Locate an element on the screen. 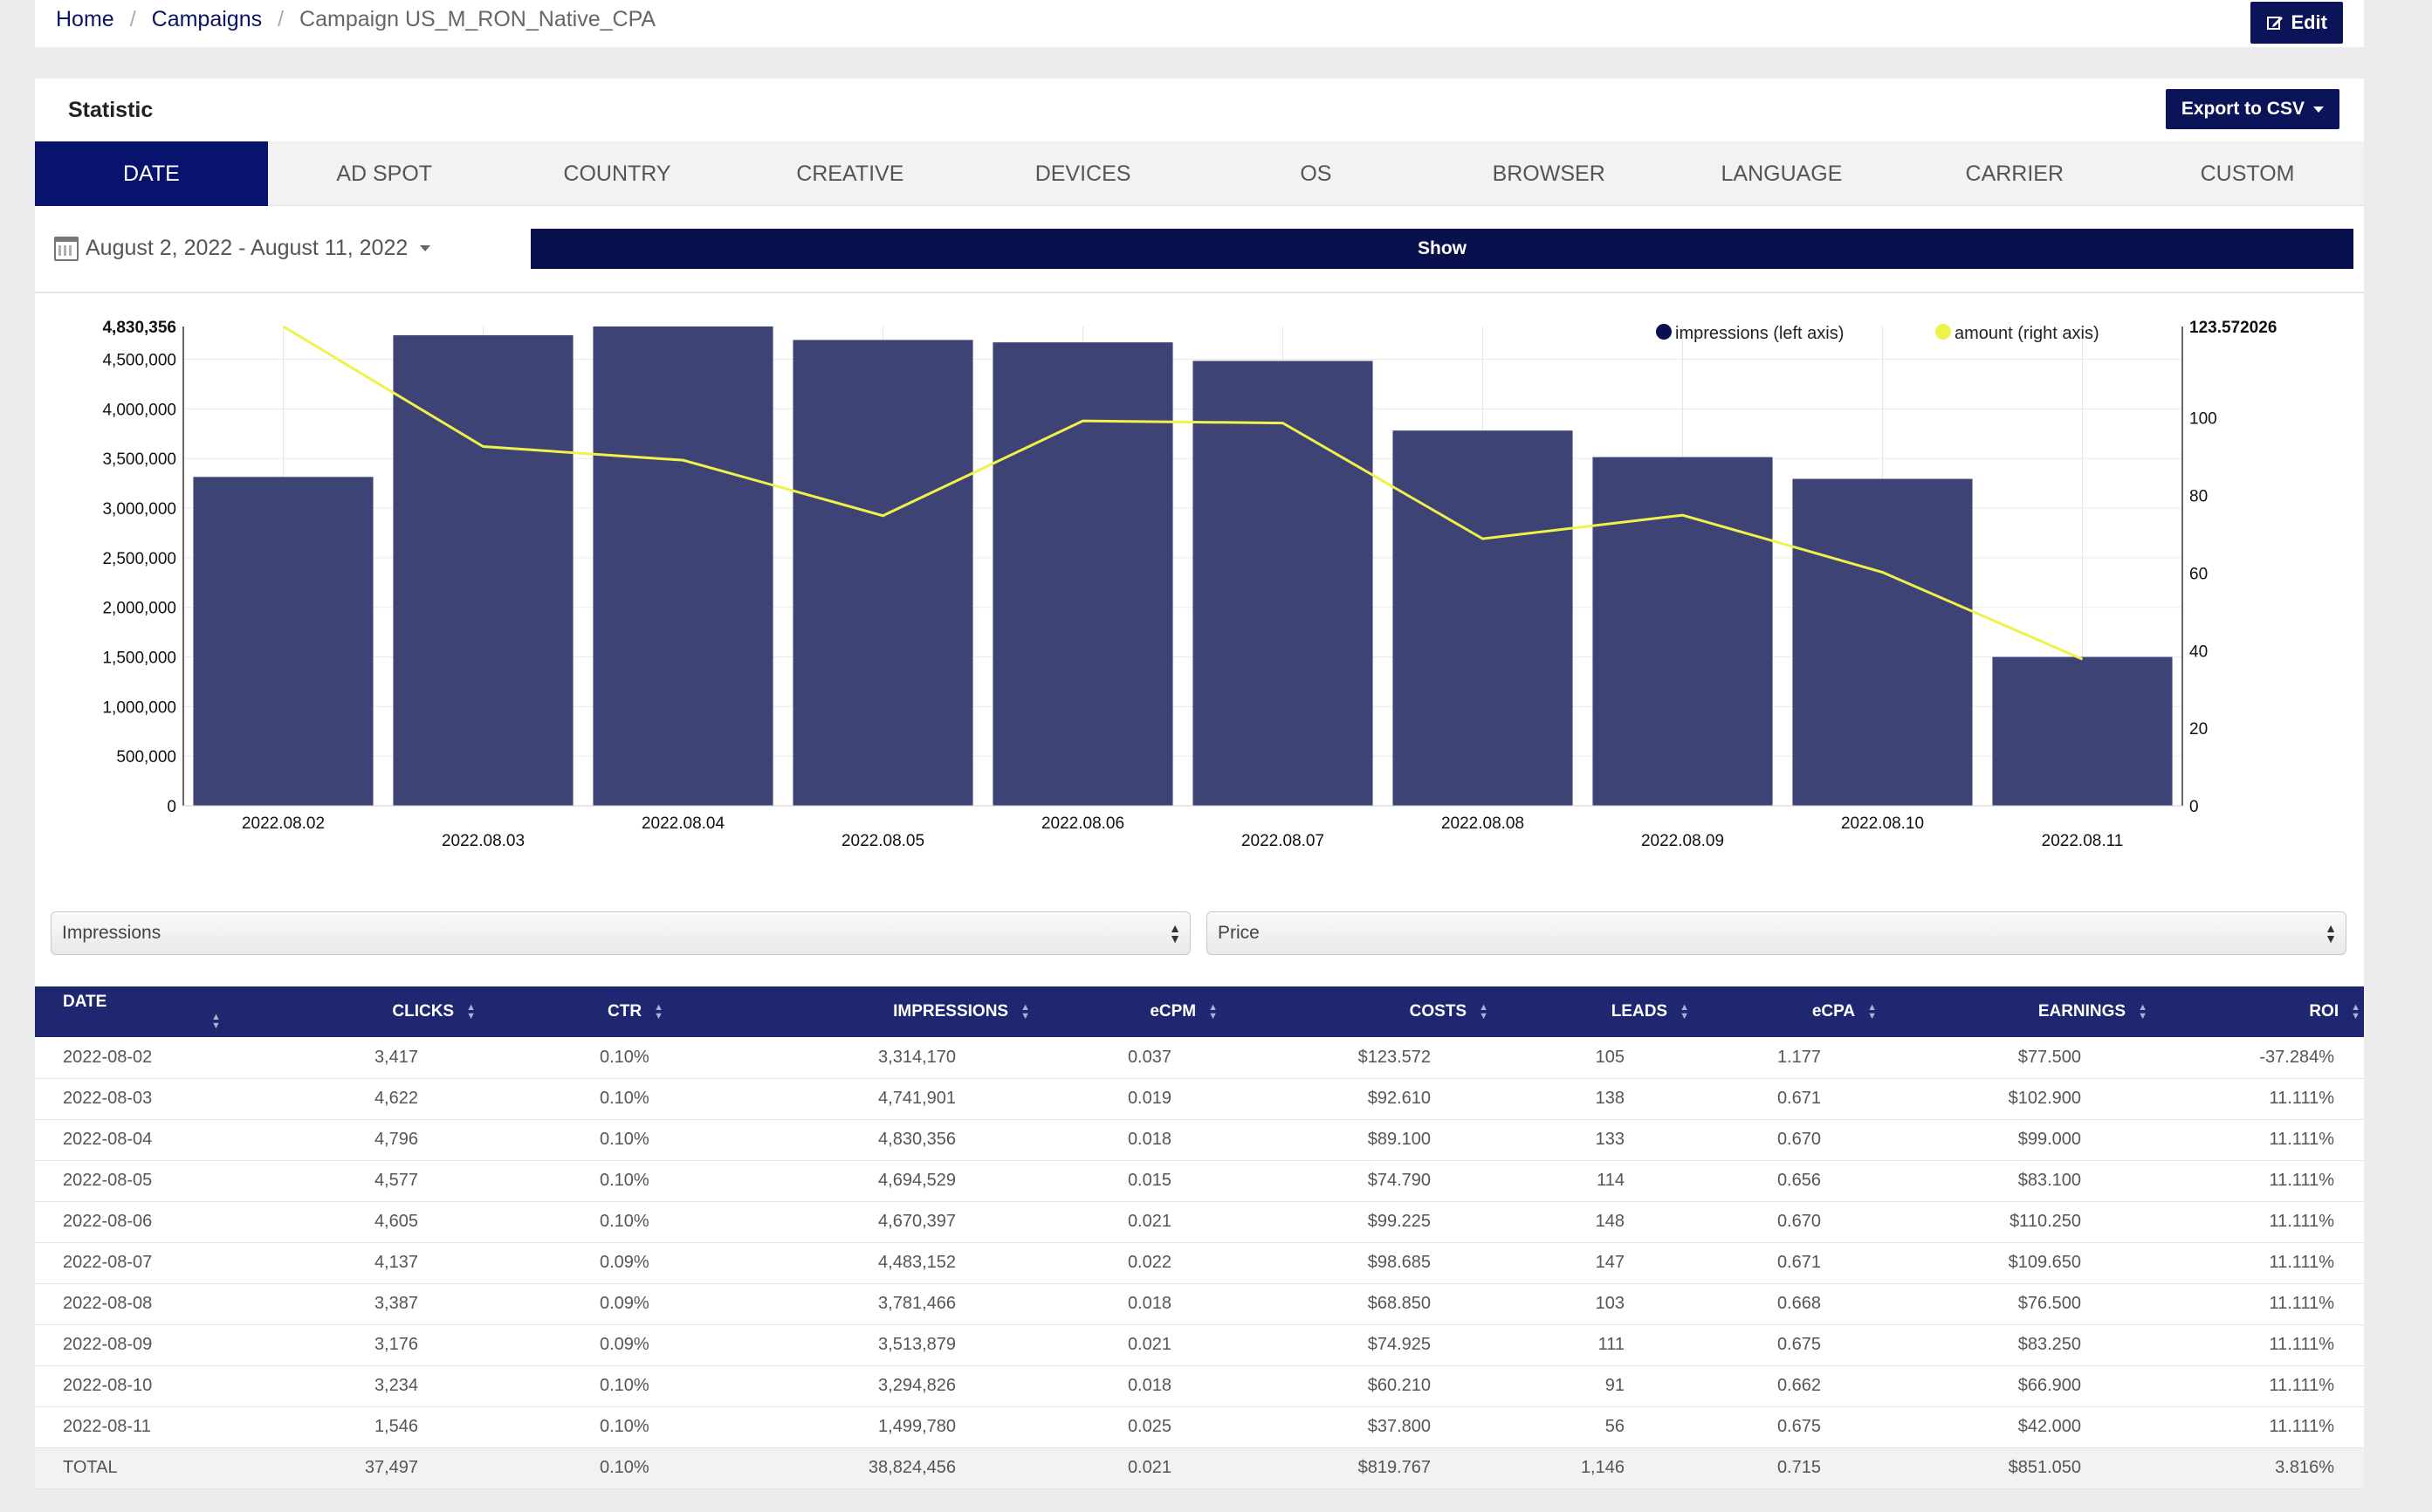  table-cell-impressions: 3,294,826 is located at coordinates (846, 1386).